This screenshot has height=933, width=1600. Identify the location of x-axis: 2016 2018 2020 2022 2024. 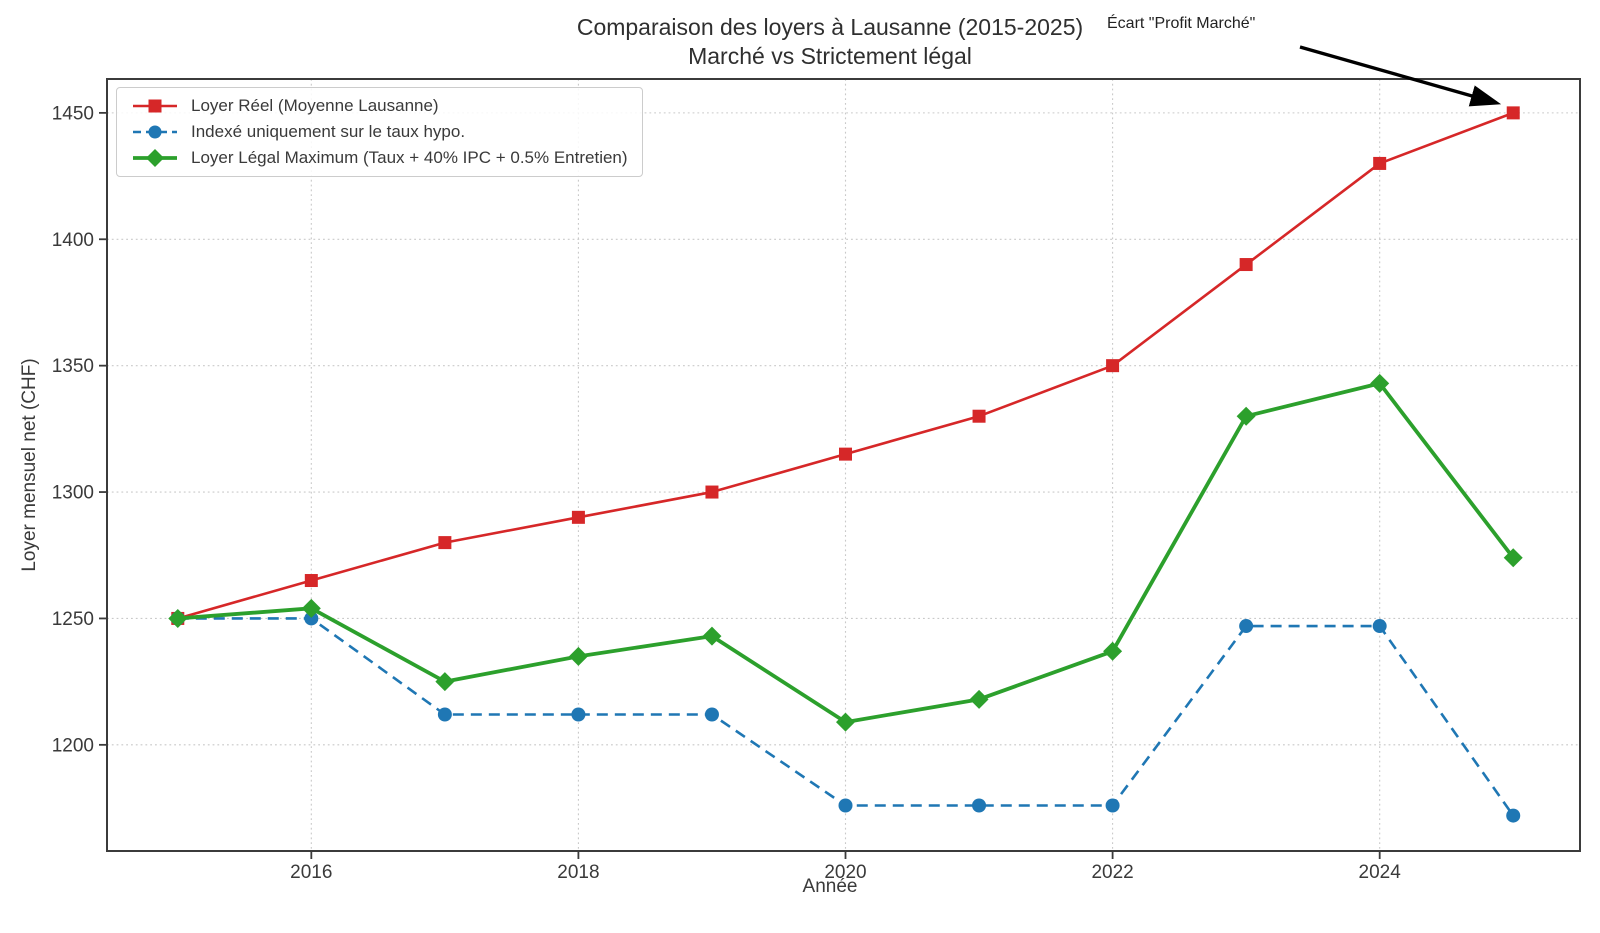
(845, 867).